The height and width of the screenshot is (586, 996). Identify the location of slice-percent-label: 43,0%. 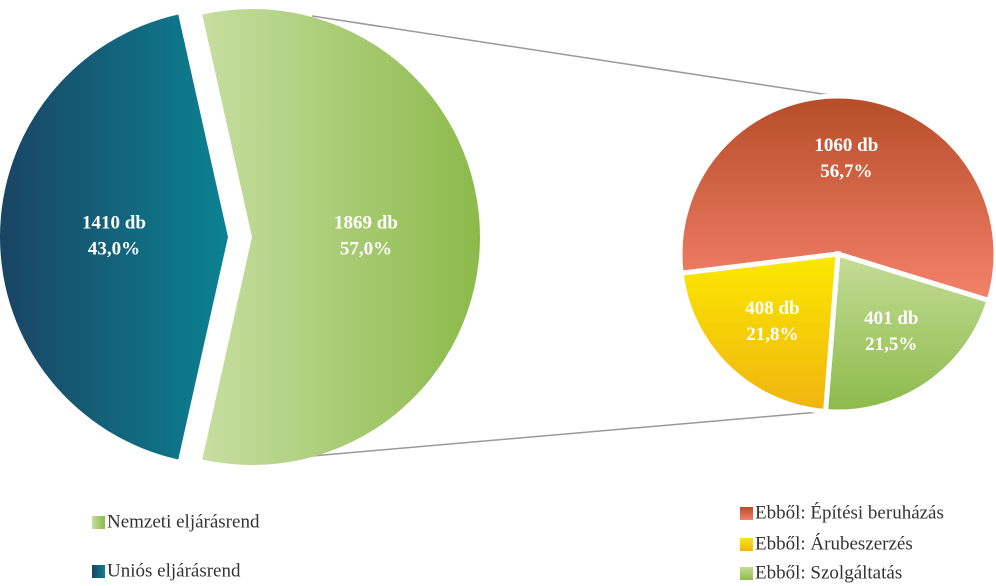
(114, 248).